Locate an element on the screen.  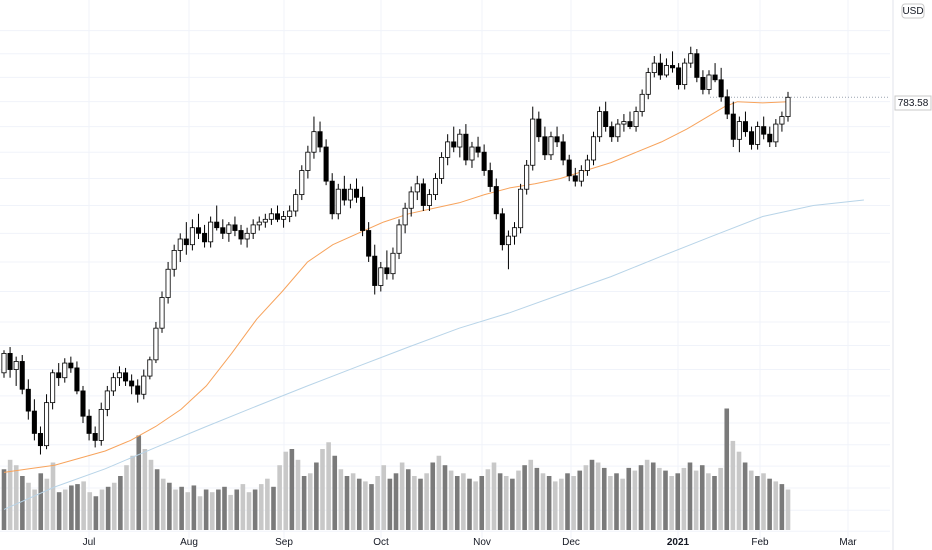
x-tick-label: Sep is located at coordinates (284, 542).